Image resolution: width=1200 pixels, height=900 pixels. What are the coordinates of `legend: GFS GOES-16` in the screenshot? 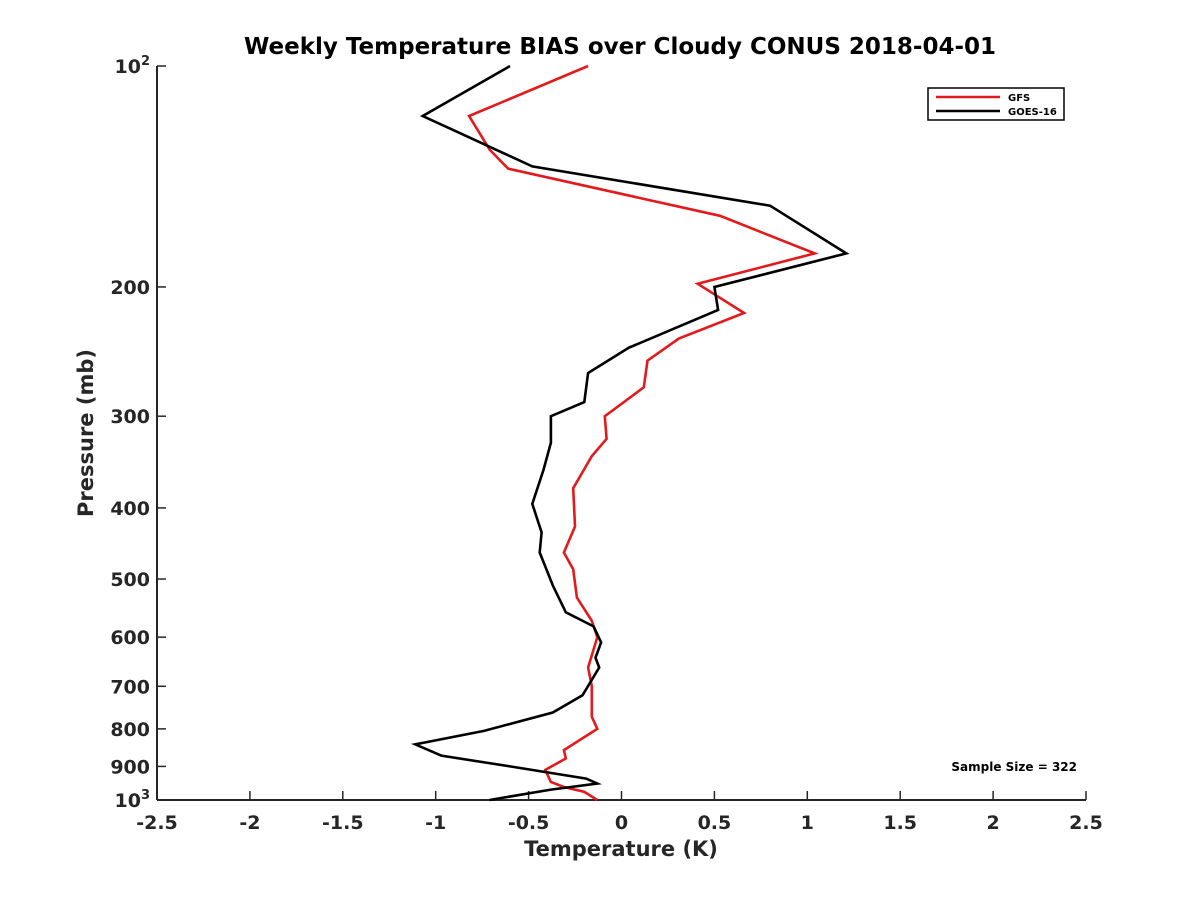 It's located at (996, 104).